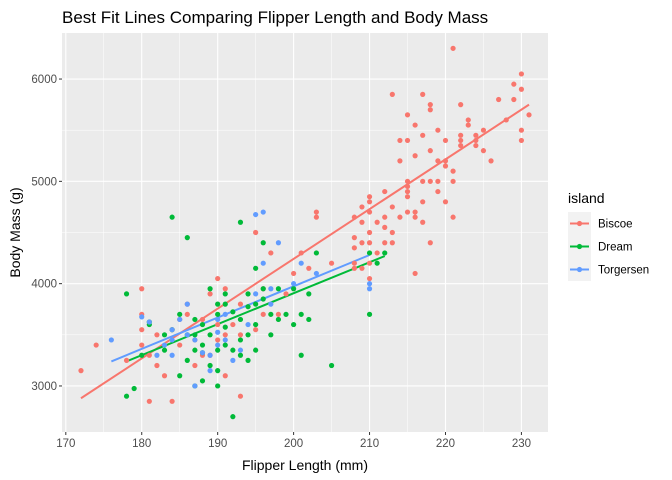  What do you see at coordinates (293, 444) in the screenshot?
I see `x-tick-label: 200` at bounding box center [293, 444].